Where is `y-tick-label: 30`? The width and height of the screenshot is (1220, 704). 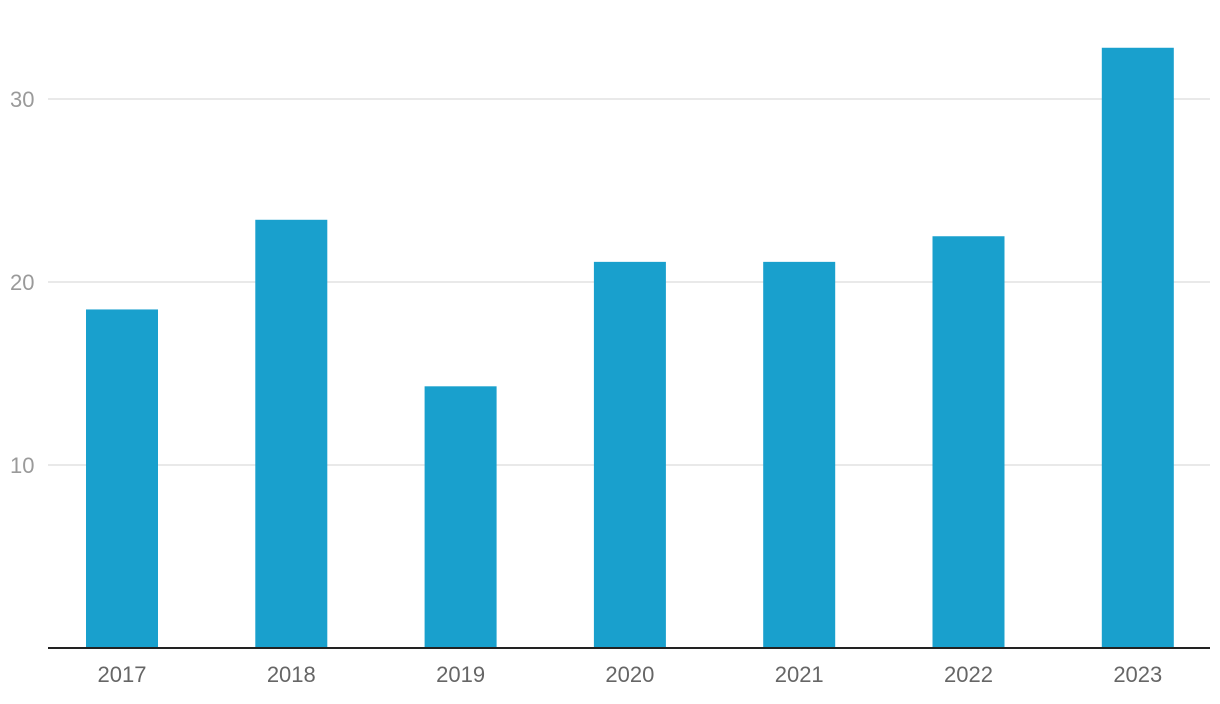
y-tick-label: 30 is located at coordinates (22, 99).